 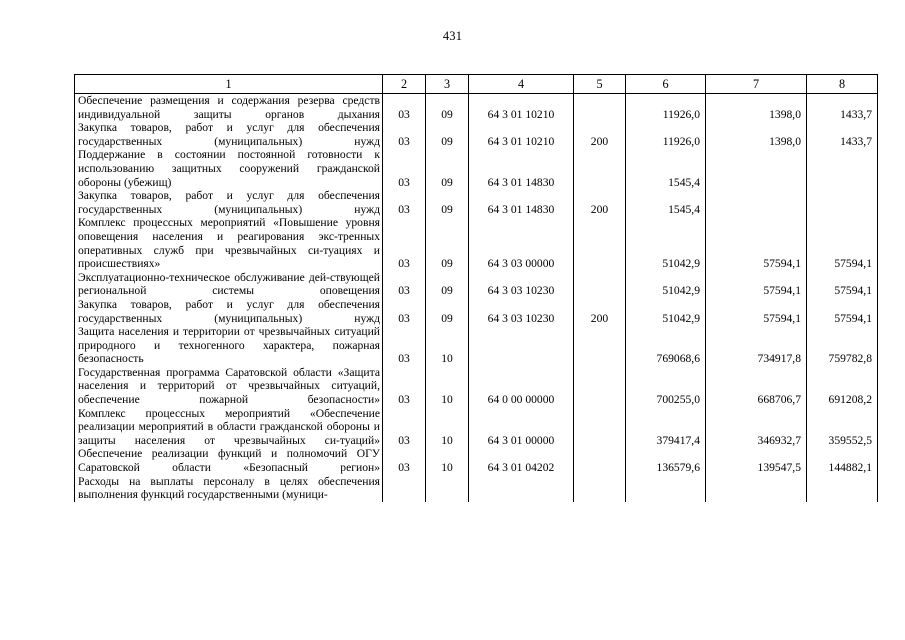 What do you see at coordinates (665, 386) in the screenshot?
I see `amount-year-1: 700255,0` at bounding box center [665, 386].